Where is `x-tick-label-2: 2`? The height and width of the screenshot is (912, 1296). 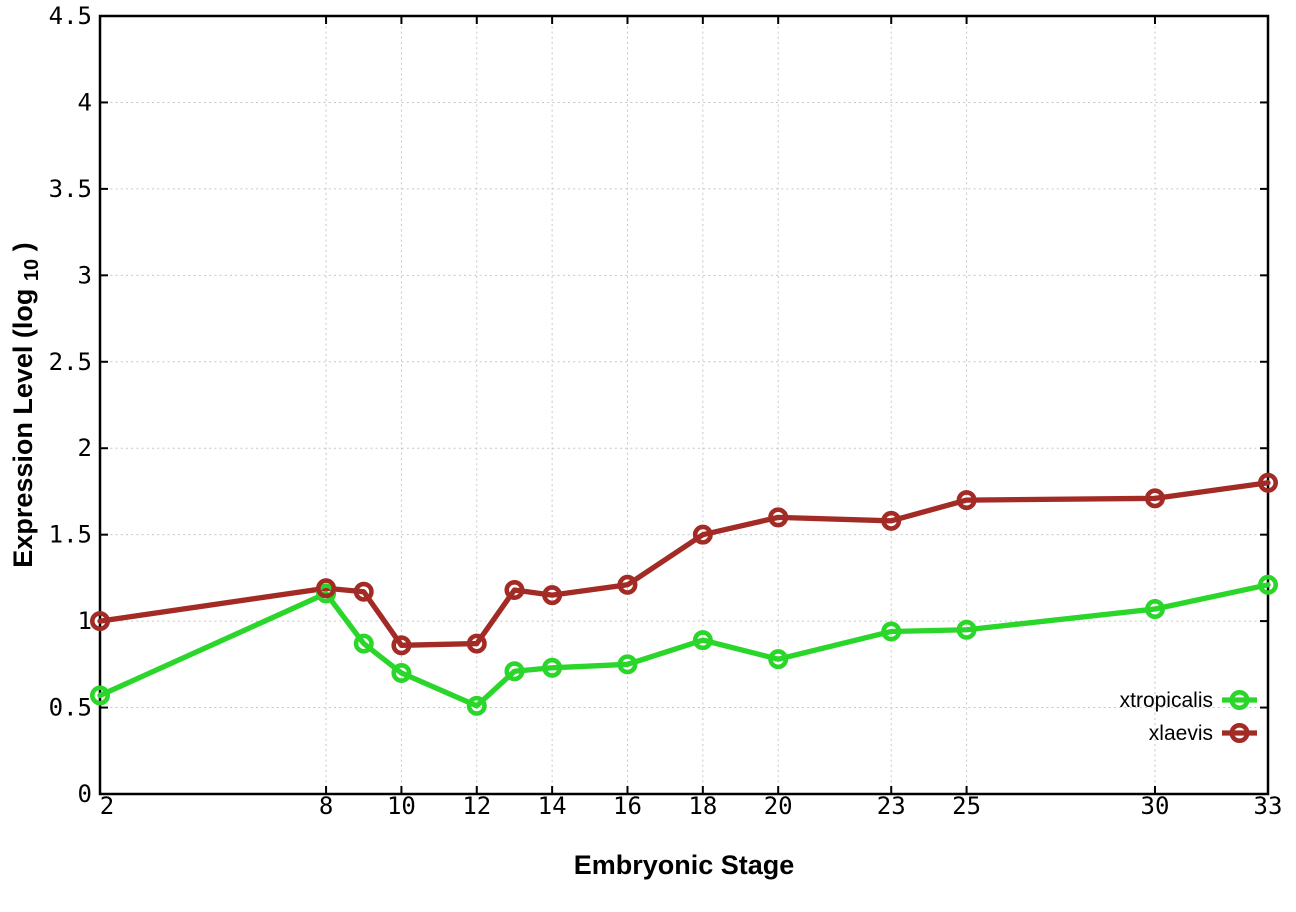 x-tick-label-2: 2 is located at coordinates (107, 806).